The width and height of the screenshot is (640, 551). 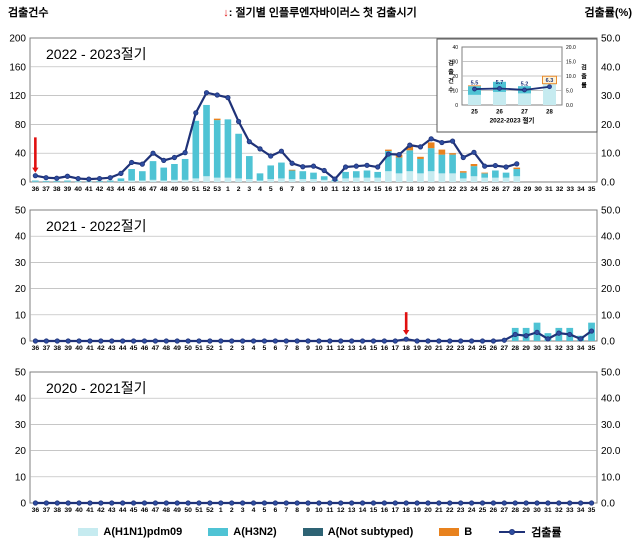 I want to click on svg-text: 41, so click(x=89, y=189).